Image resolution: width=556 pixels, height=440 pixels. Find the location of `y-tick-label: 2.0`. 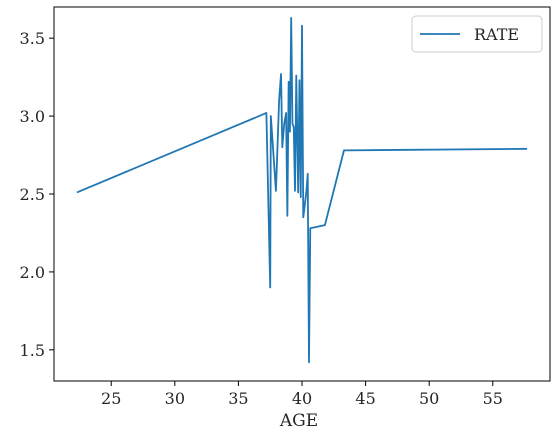

y-tick-label: 2.0 is located at coordinates (32, 272).